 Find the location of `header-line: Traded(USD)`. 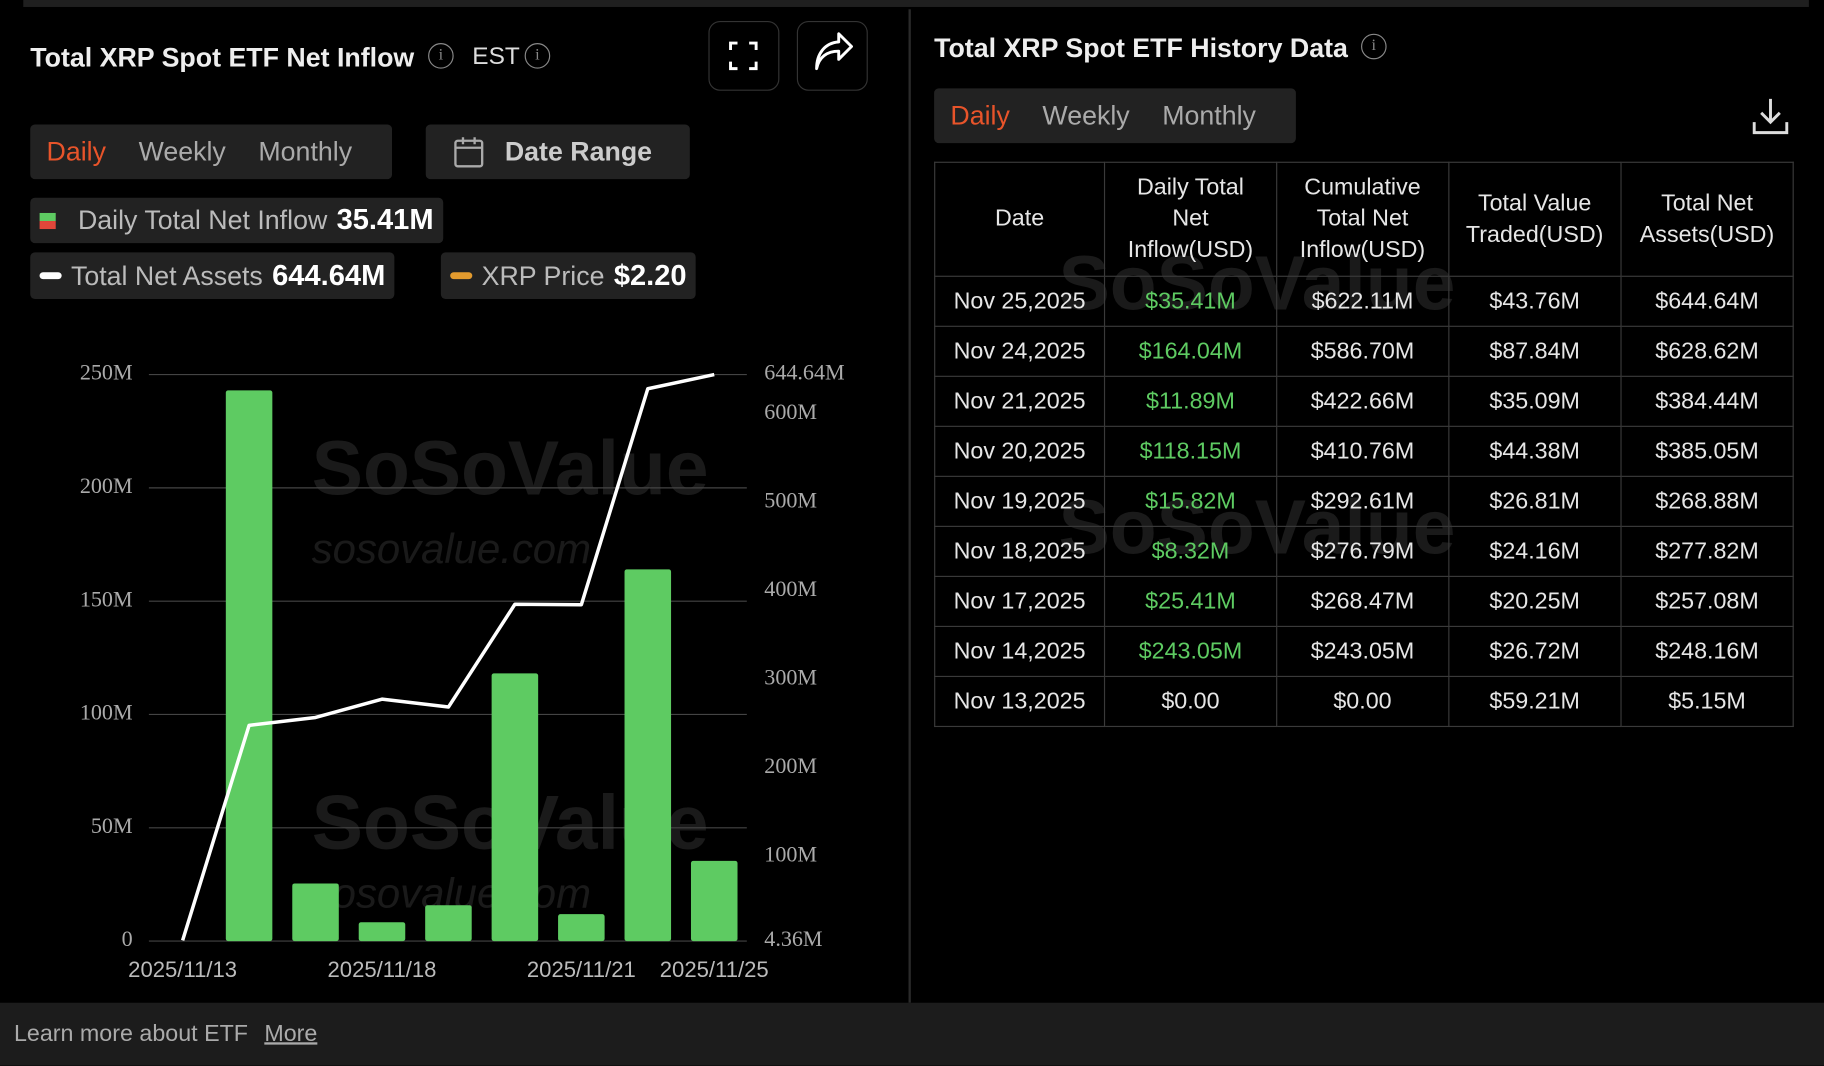

header-line: Traded(USD) is located at coordinates (1534, 234).